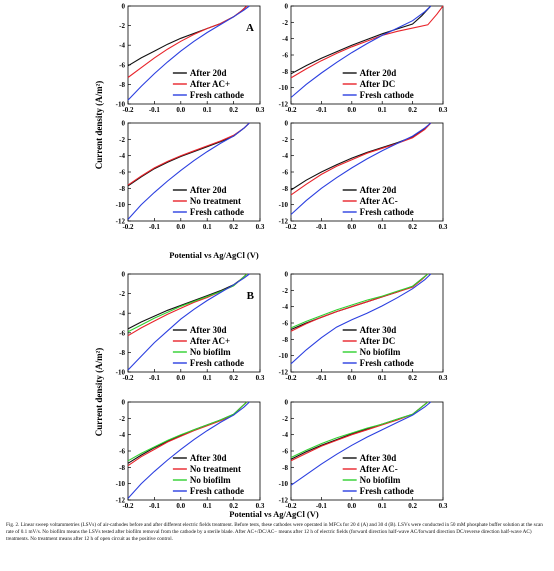  What do you see at coordinates (380, 352) in the screenshot?
I see `legend-label: No biofilm` at bounding box center [380, 352].